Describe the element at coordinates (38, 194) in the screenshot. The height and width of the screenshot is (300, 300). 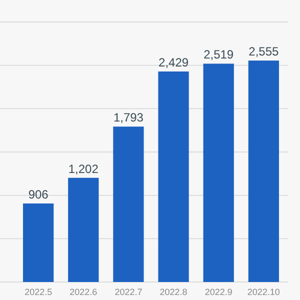
I see `data-label: 906` at that location.